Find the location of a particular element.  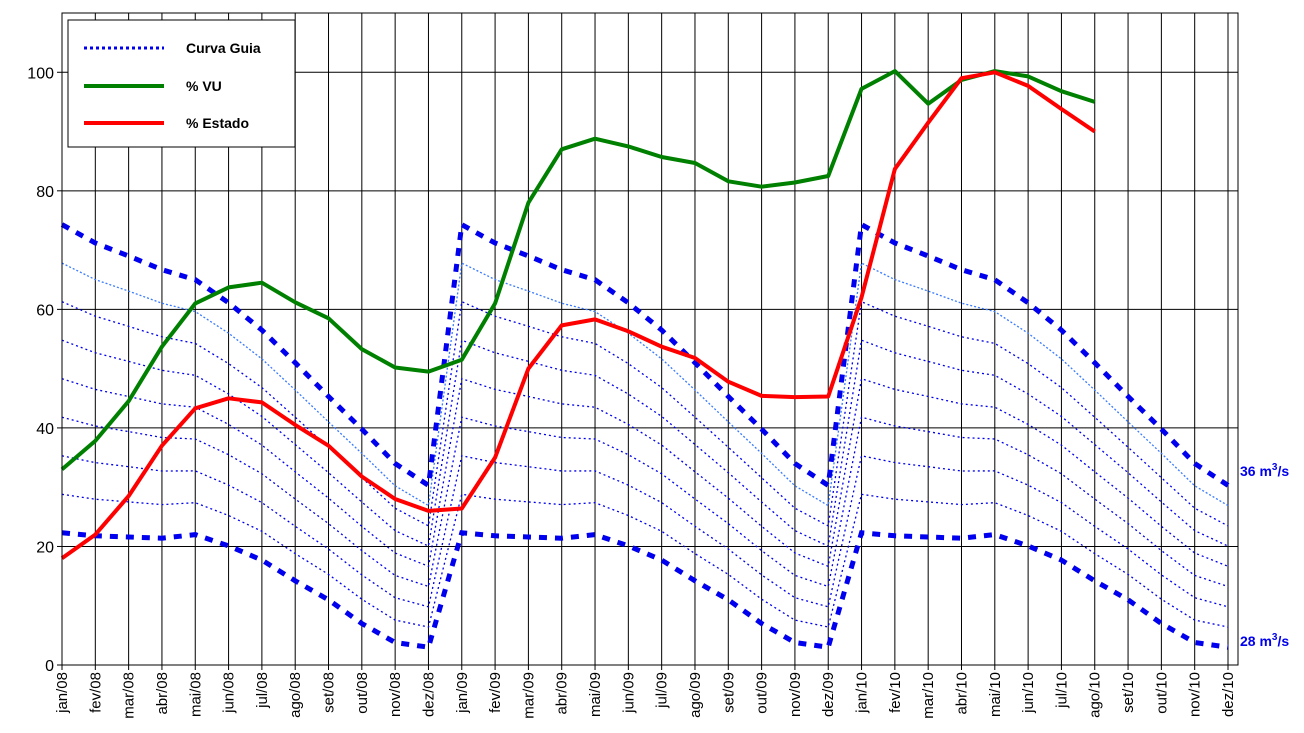

x-tick-label: ago/08 is located at coordinates (295, 695).